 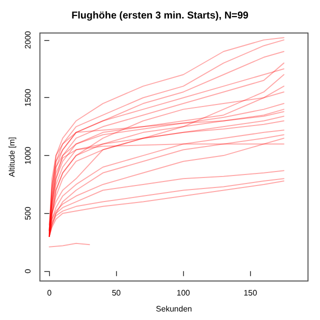 What do you see at coordinates (27, 271) in the screenshot?
I see `y-tick-label: 0` at bounding box center [27, 271].